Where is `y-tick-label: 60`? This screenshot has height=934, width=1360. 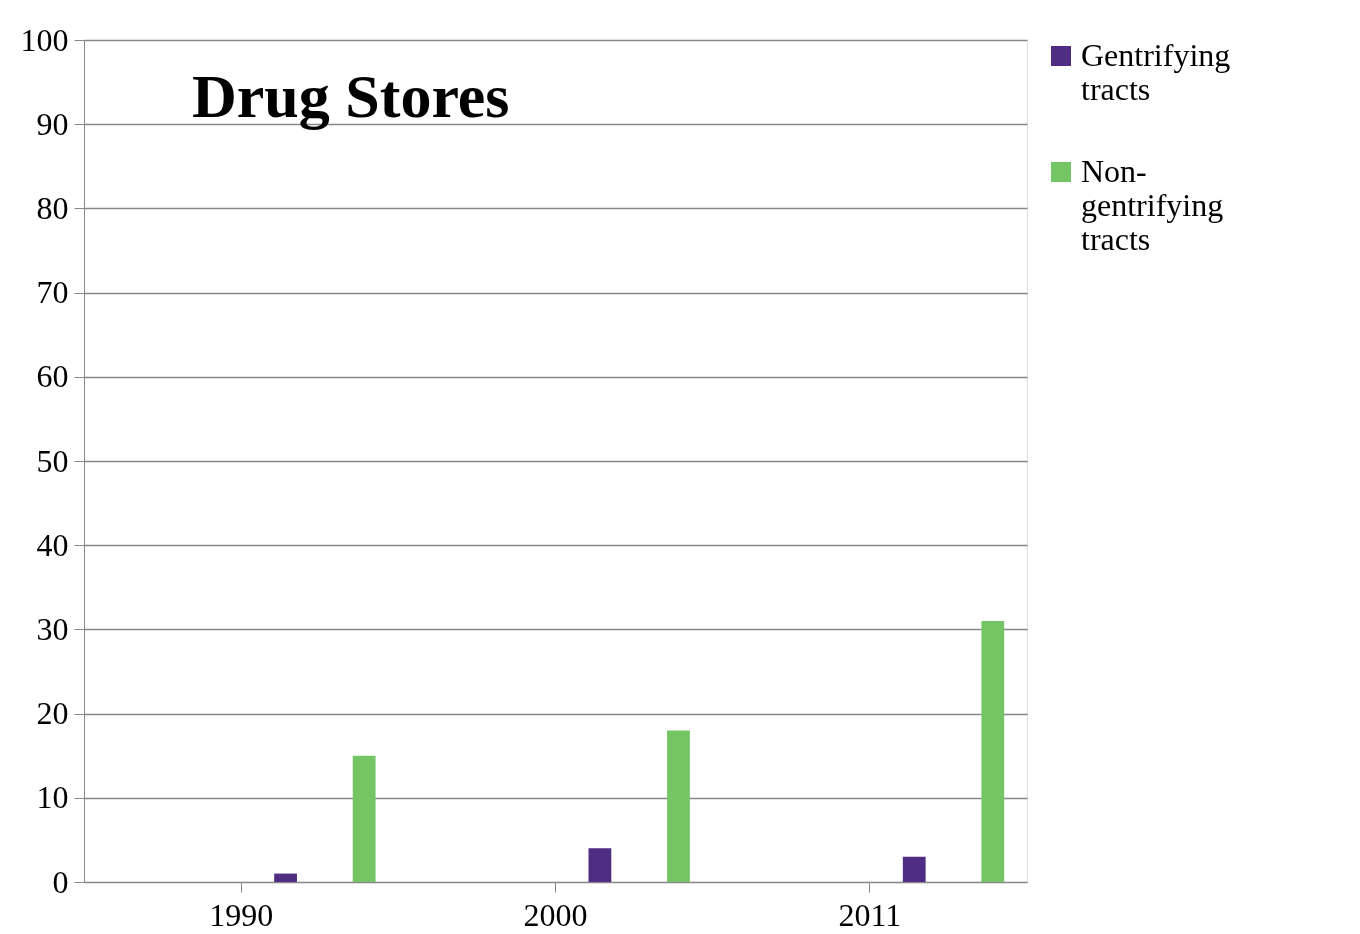 y-tick-label: 60 is located at coordinates (52, 376).